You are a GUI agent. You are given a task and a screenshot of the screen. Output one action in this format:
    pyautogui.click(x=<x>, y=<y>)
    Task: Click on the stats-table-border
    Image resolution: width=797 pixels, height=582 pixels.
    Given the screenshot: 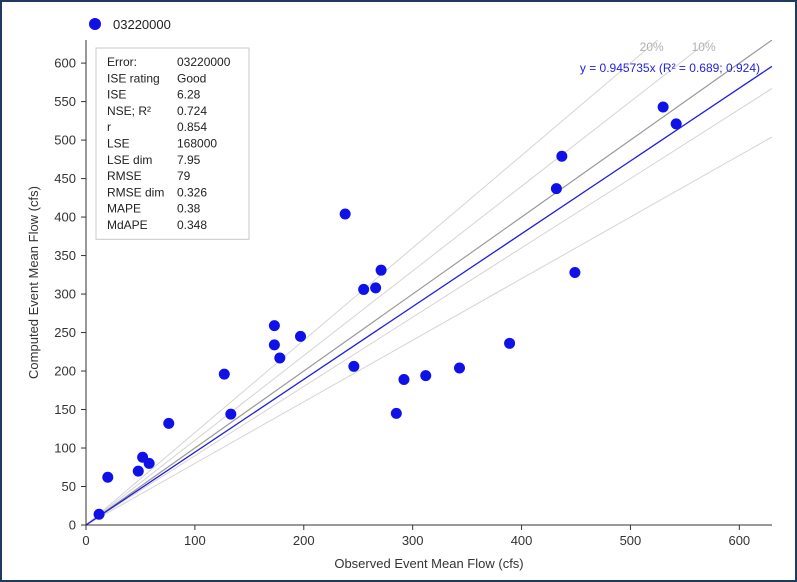 What is the action you would take?
    pyautogui.click(x=172, y=143)
    